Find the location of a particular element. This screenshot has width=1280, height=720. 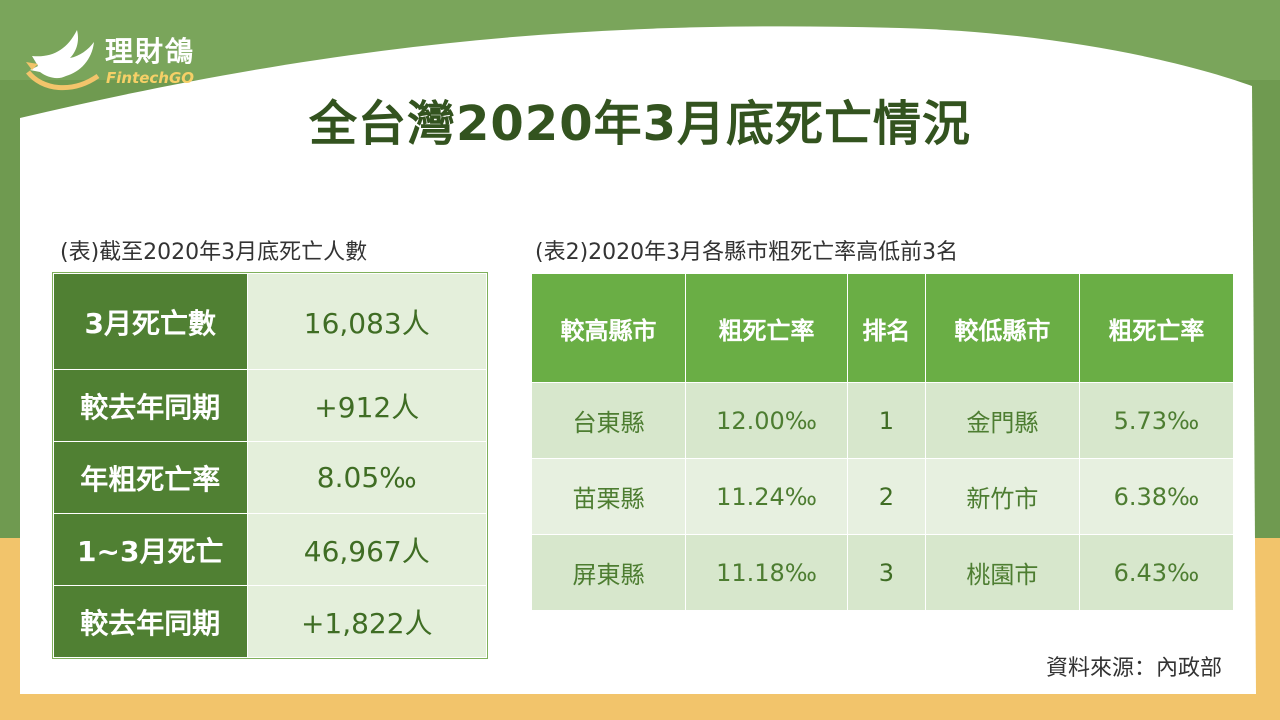

logo-name-cn: 理財鴿 is located at coordinates (150, 51).